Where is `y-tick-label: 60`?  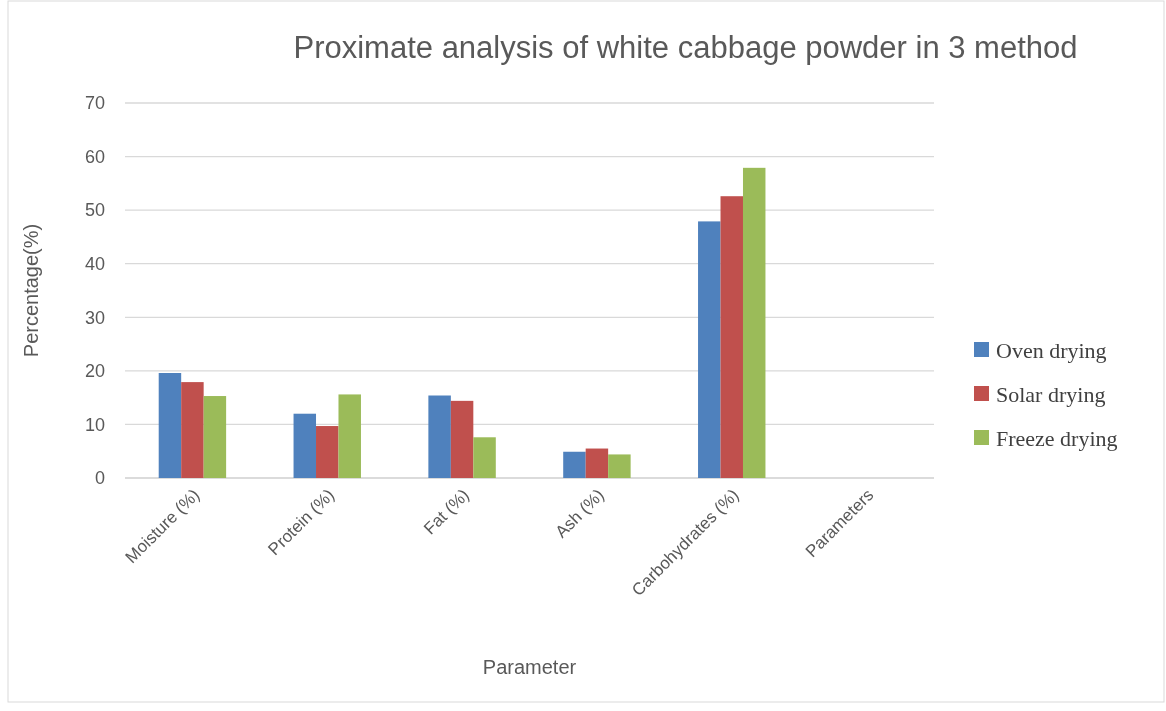
y-tick-label: 60 is located at coordinates (94, 156).